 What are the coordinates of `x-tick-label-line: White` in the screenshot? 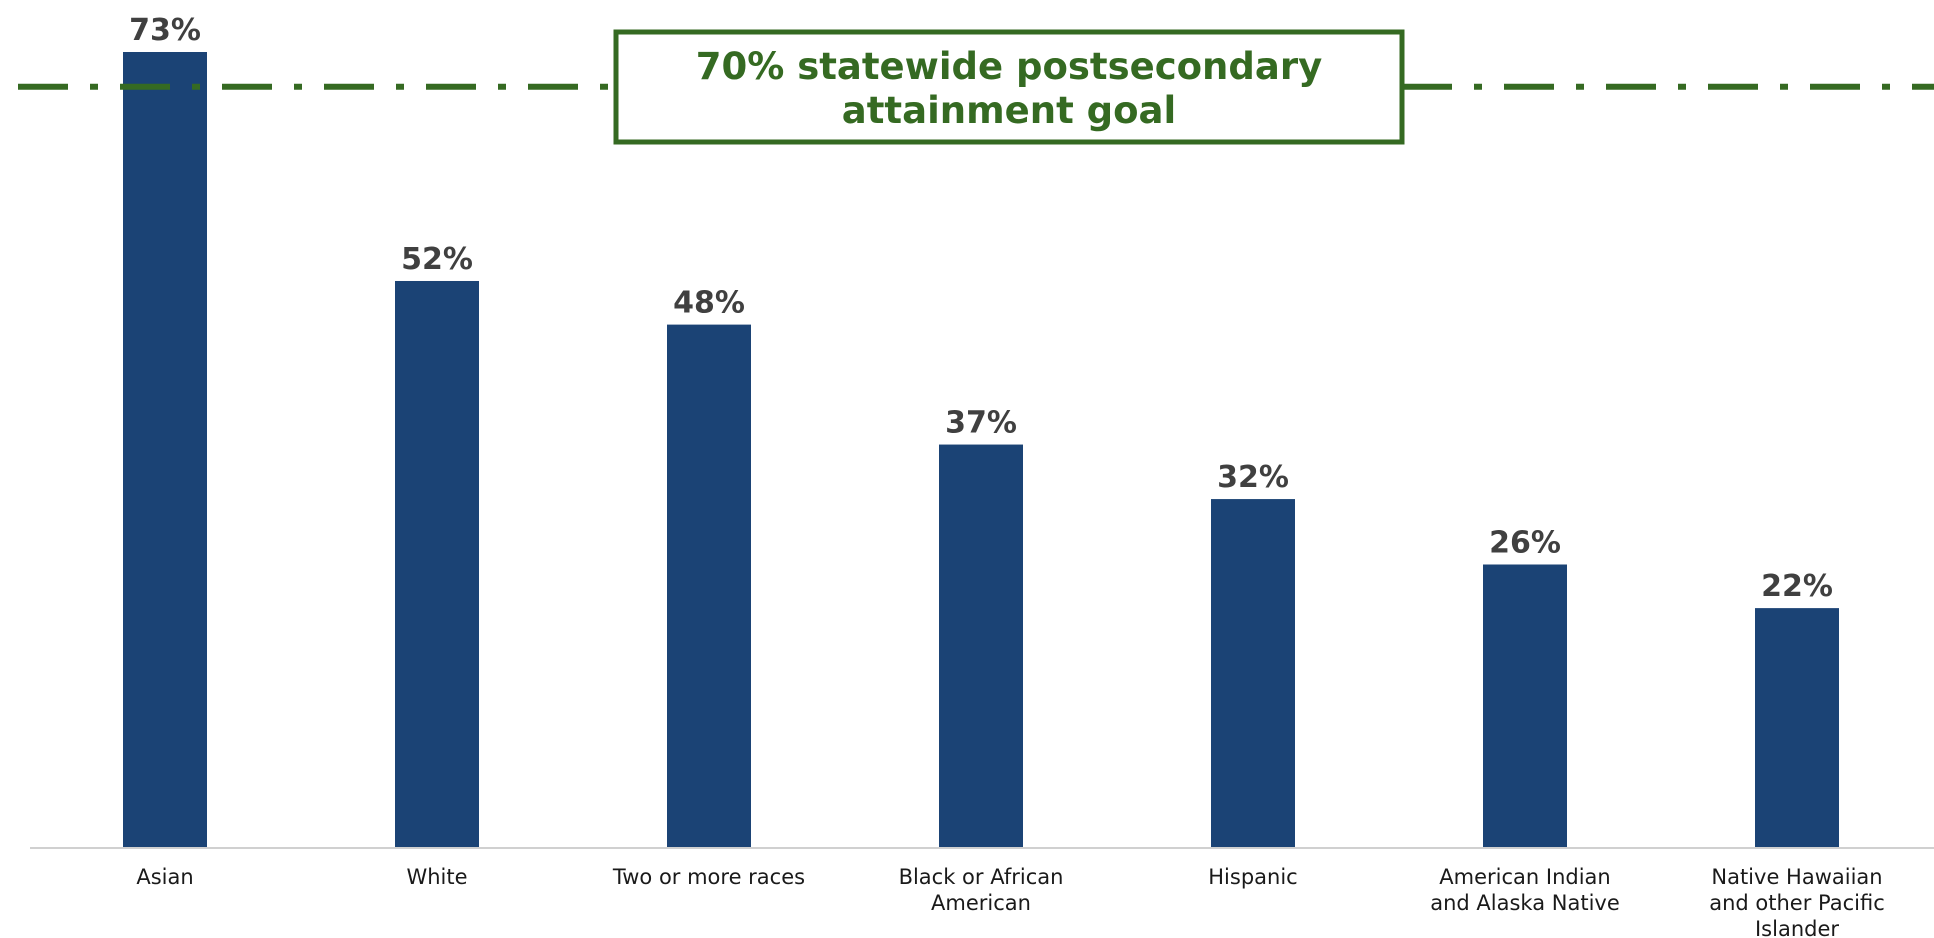 It's located at (436, 877).